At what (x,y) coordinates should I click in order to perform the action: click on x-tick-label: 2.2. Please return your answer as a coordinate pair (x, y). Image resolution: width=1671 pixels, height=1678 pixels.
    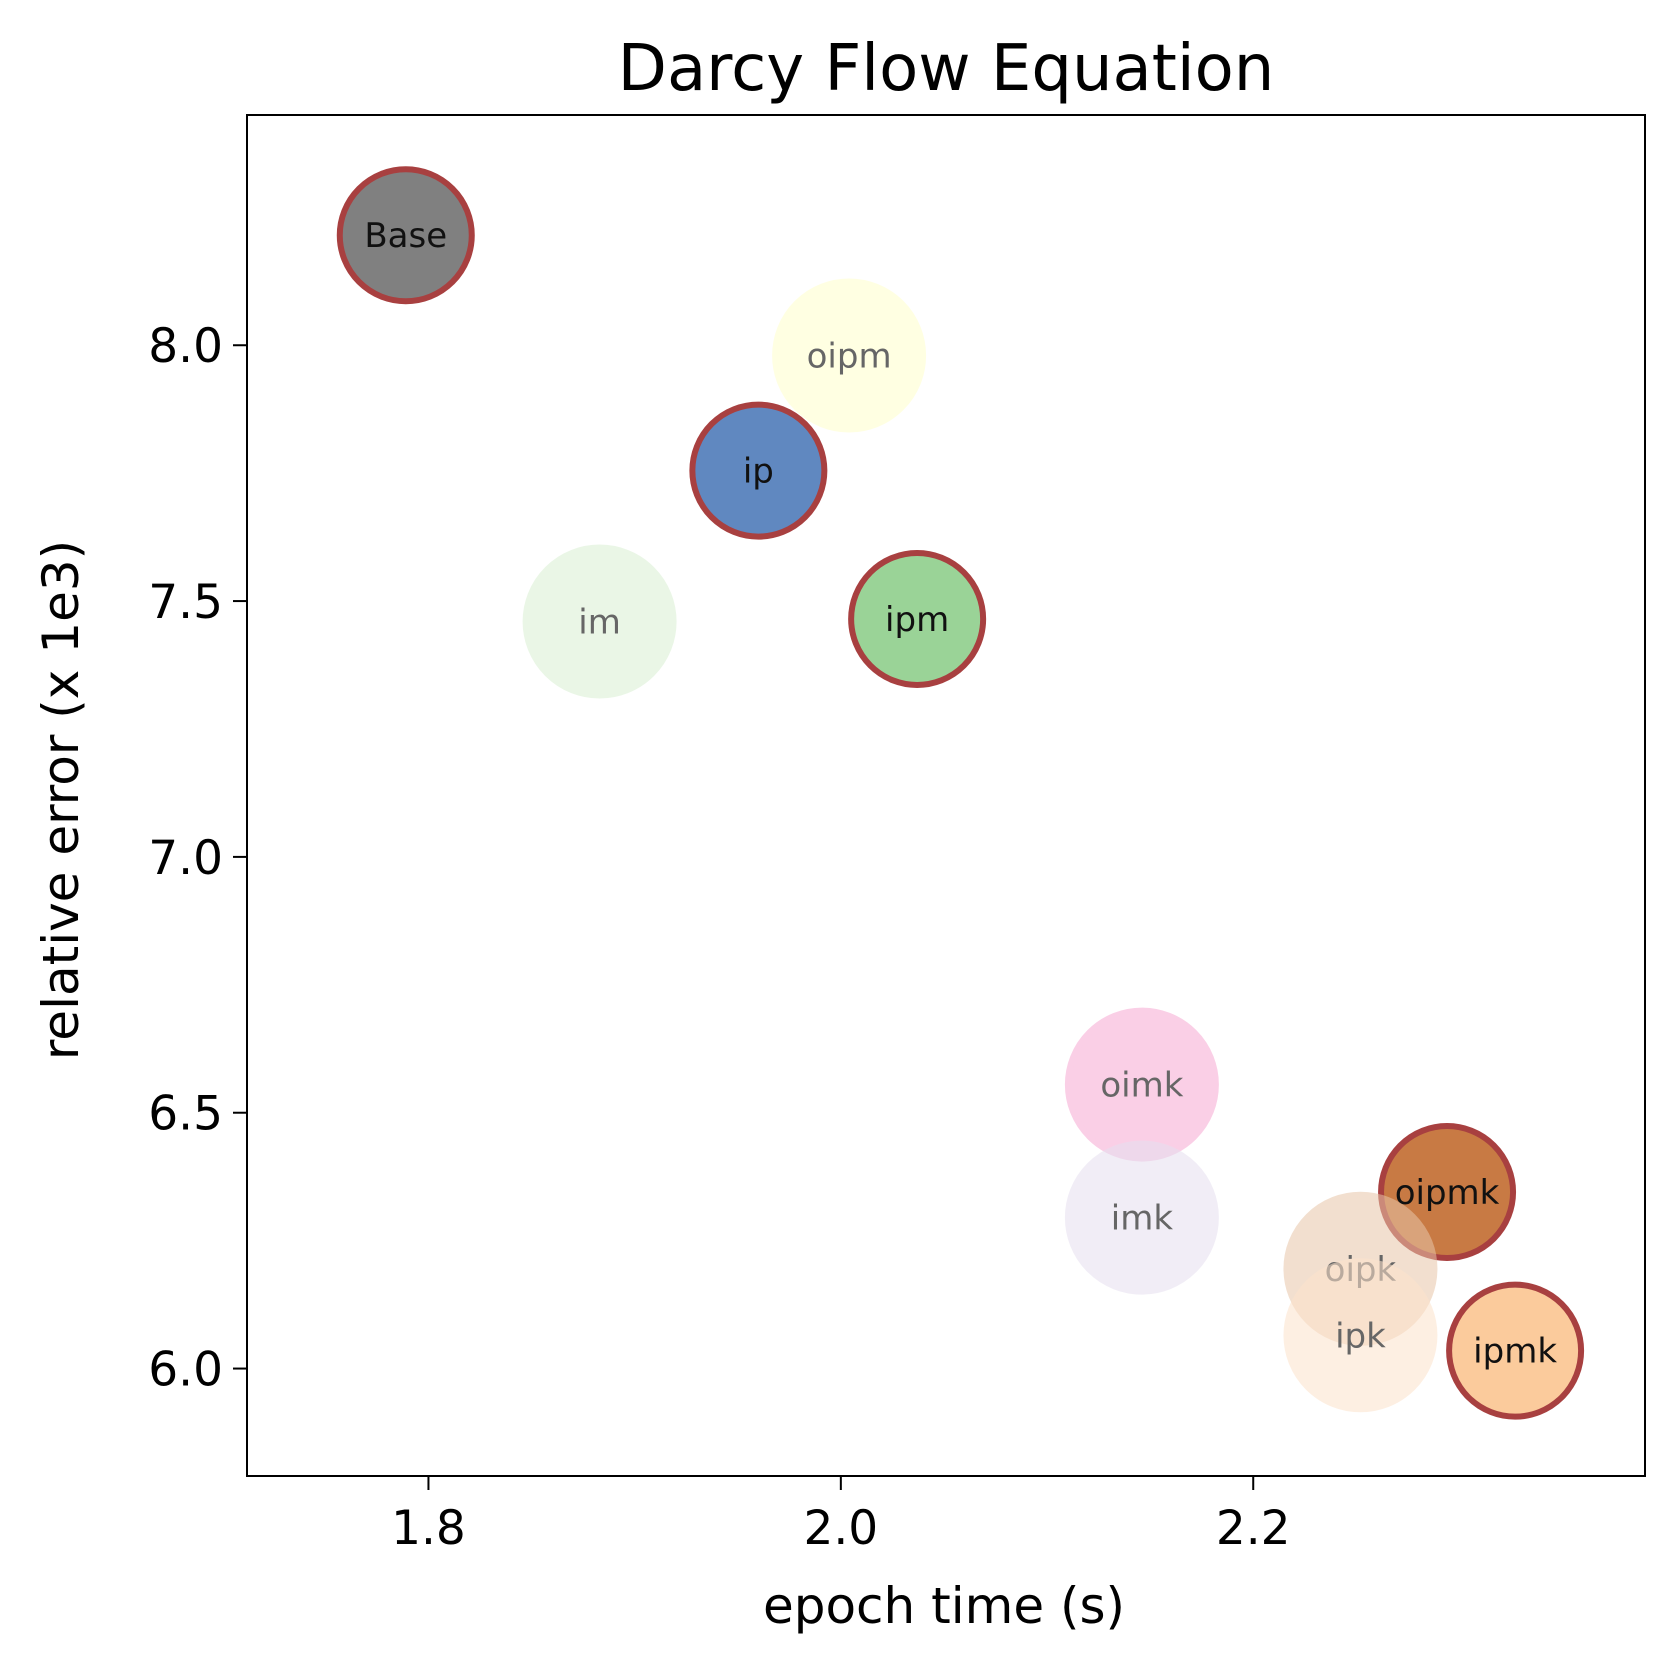
    Looking at the image, I should click on (1253, 1528).